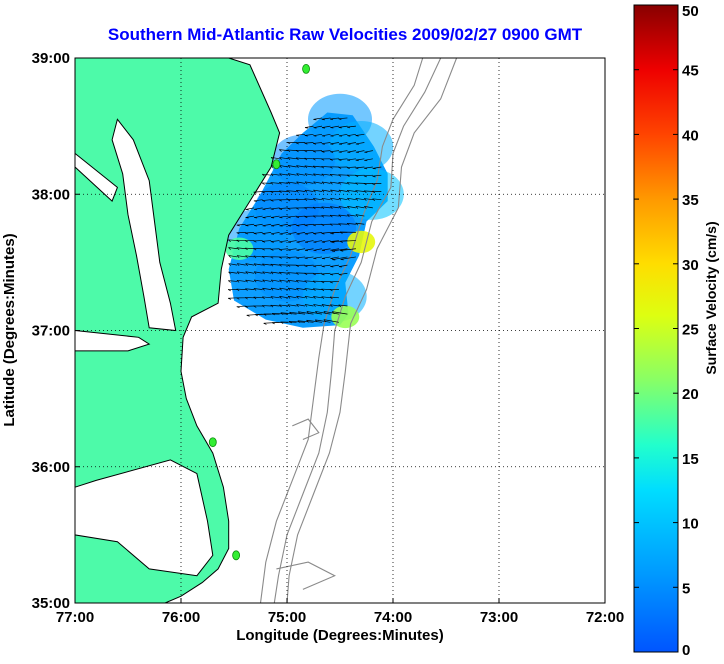  Describe the element at coordinates (9, 329) in the screenshot. I see `y-axis-label: Latitude (Degrees:Minutes)` at that location.